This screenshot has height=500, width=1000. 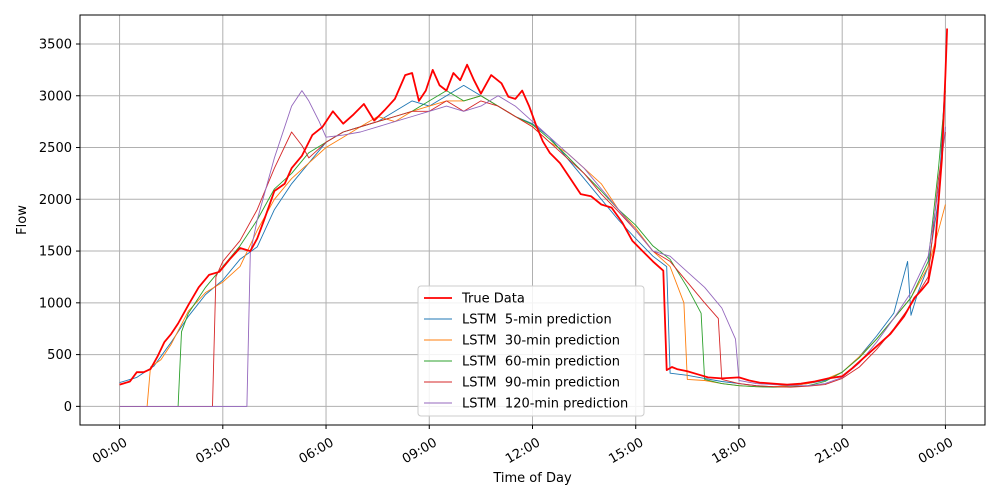 I want to click on legend-label-lstm-60-min-prediction: LSTM 60-min prediction, so click(x=541, y=362).